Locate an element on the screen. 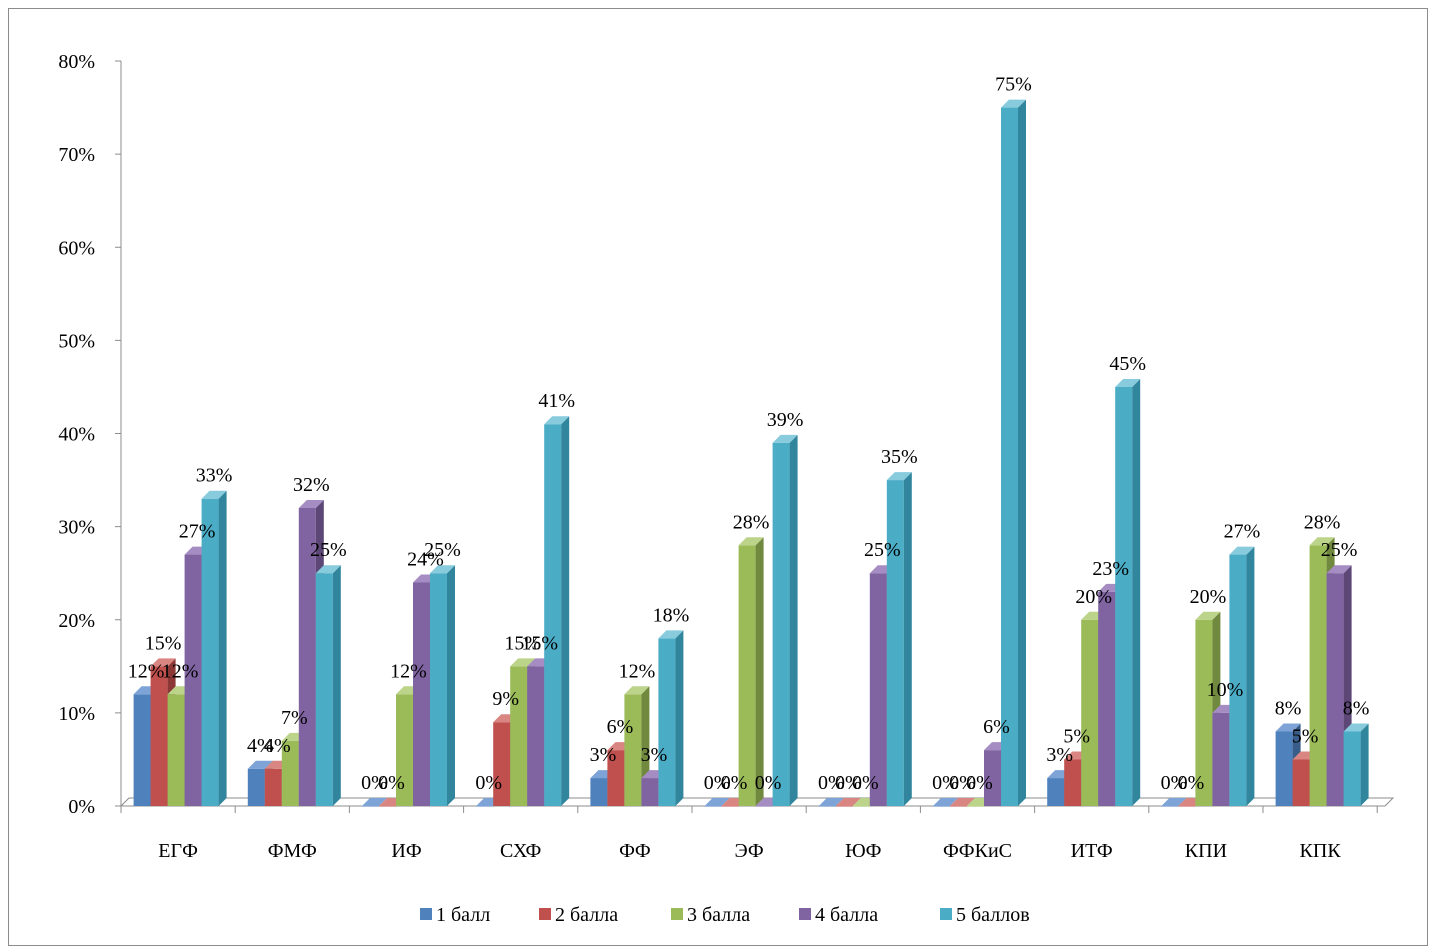 The height and width of the screenshot is (950, 1432). legend-label: 1 балл is located at coordinates (463, 915).